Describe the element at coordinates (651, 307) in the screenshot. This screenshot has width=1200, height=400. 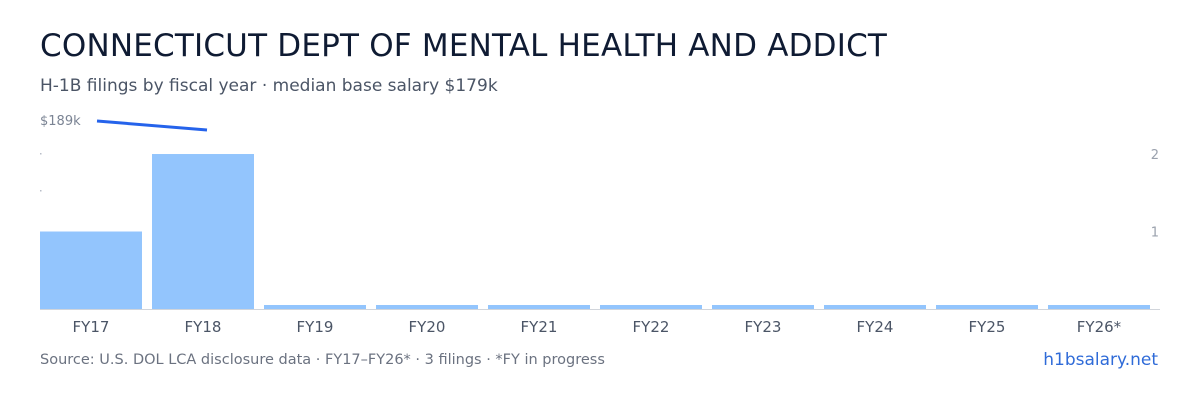
I see `bar-FY22` at that location.